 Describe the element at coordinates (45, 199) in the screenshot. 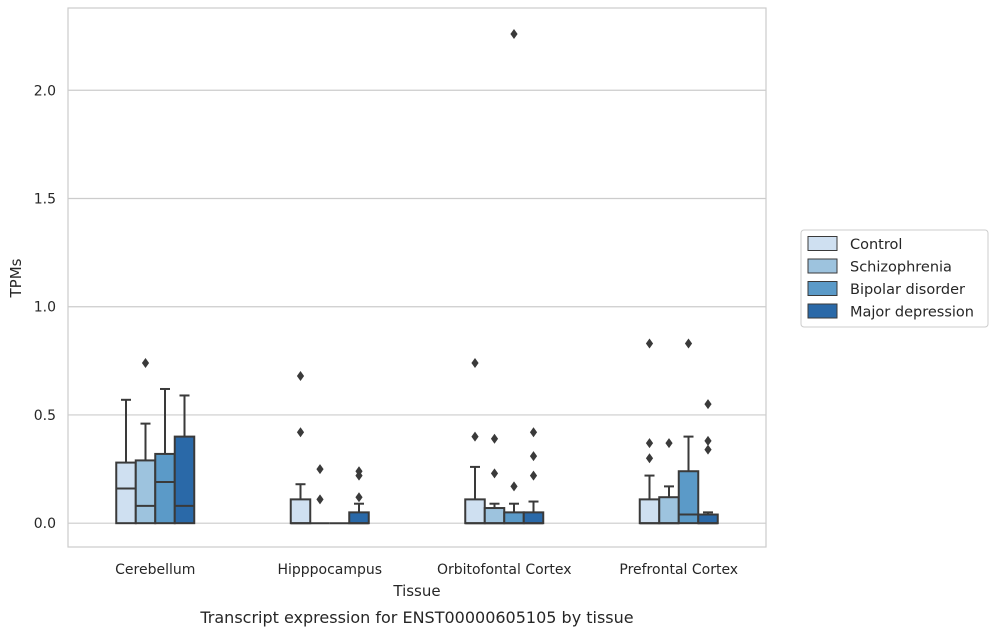

I see `y-tick-label: 1.5` at that location.